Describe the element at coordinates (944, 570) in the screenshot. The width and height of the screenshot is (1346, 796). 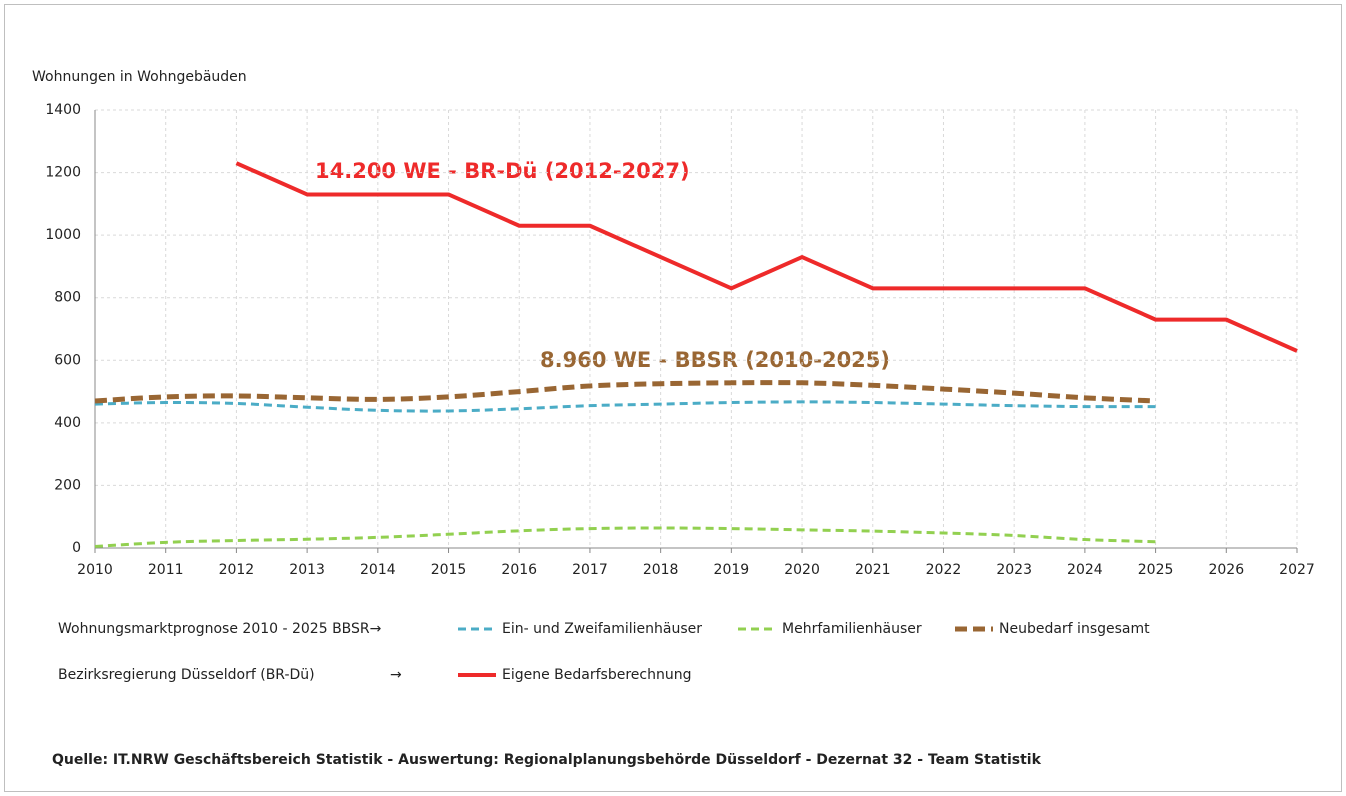
I see `x-tick-label: 2022` at that location.